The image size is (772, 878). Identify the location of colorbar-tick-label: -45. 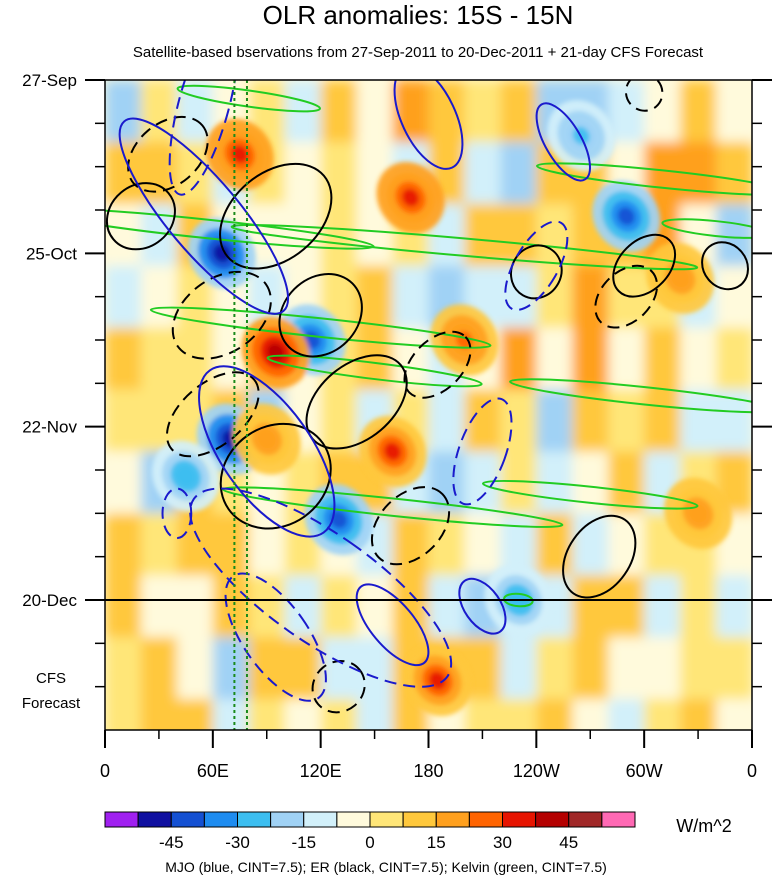
(171, 842).